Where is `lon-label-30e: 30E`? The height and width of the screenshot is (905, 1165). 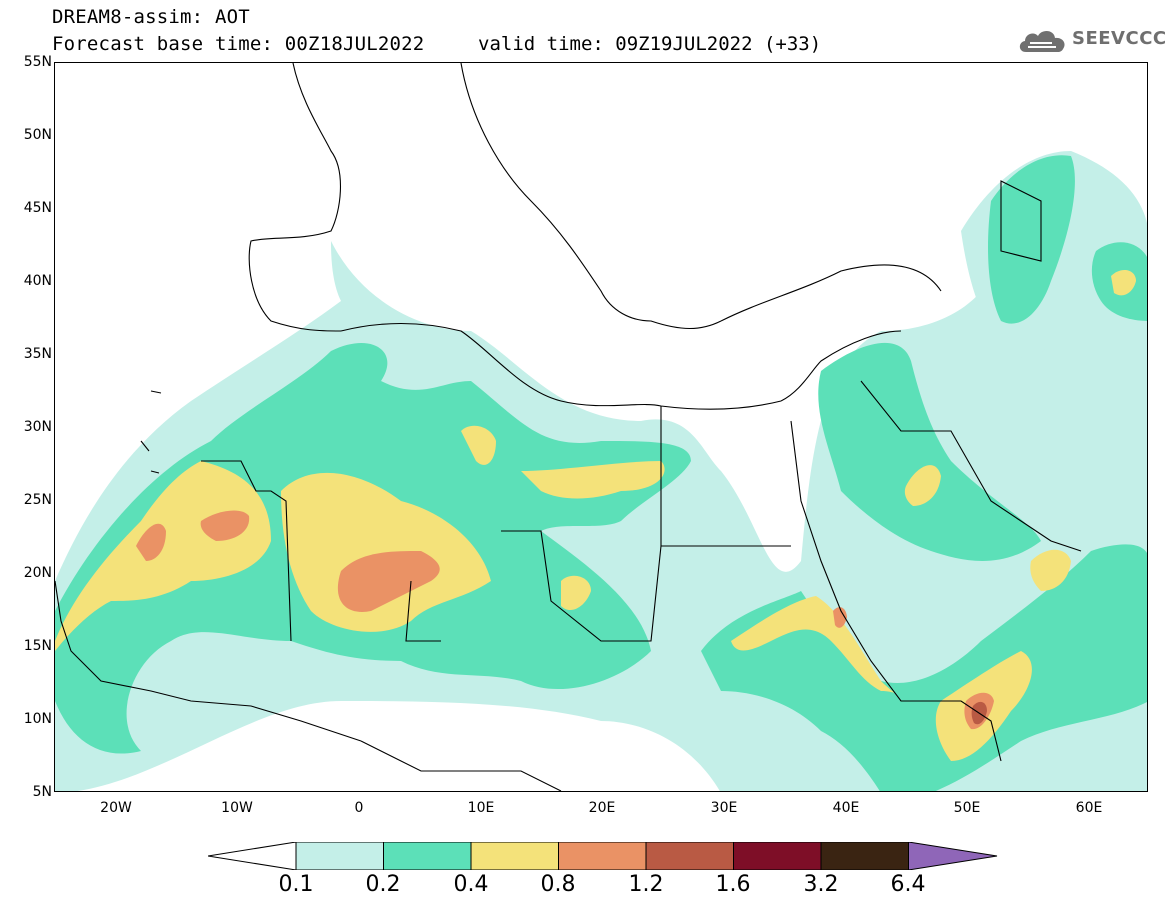 lon-label-30e: 30E is located at coordinates (724, 808).